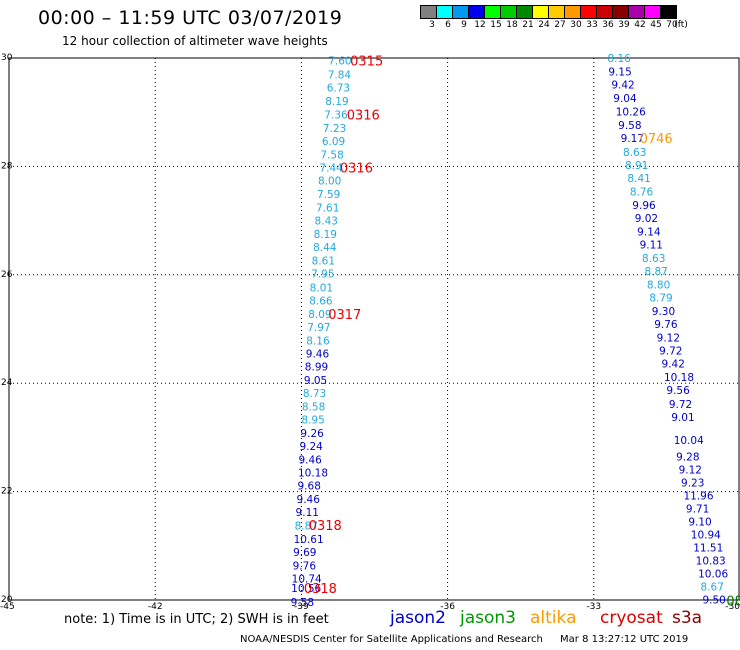 This screenshot has width=740, height=650. Describe the element at coordinates (687, 618) in the screenshot. I see `satellite-s3a: s3a` at that location.